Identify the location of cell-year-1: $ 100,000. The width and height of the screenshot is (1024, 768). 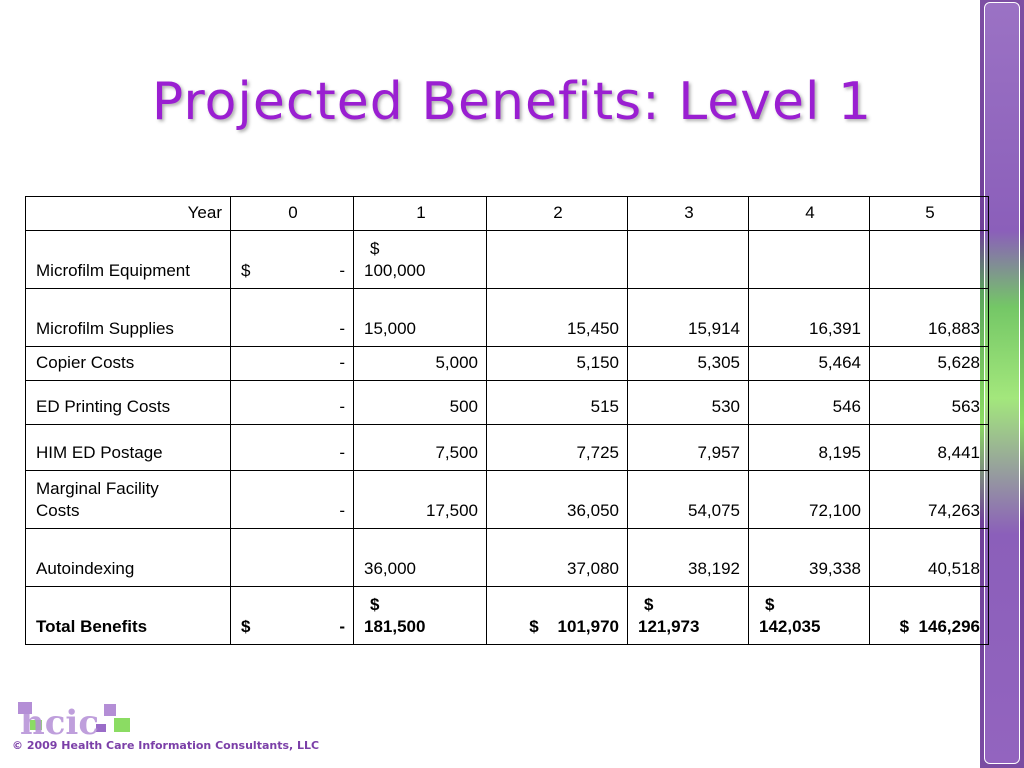
(420, 259).